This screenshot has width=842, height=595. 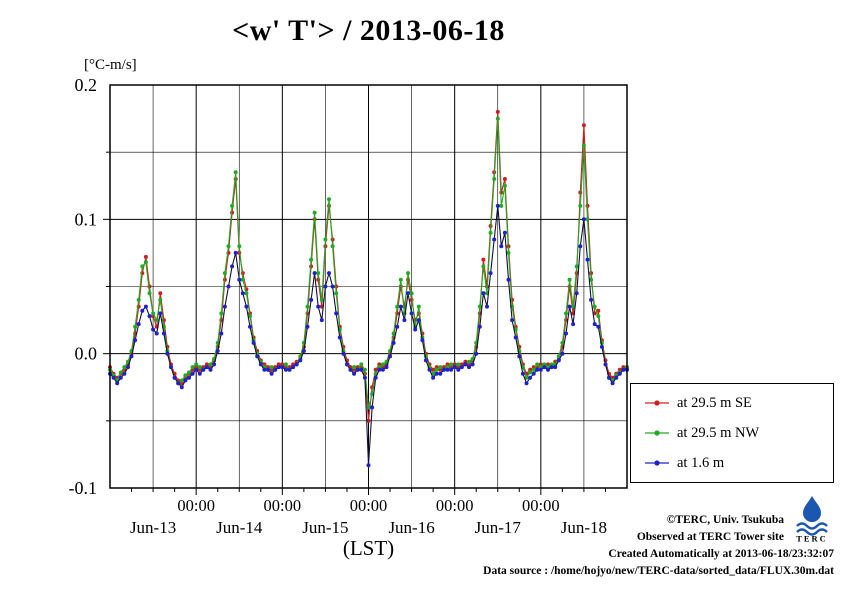 I want to click on legend-marker-29-5m-se-icon, so click(x=657, y=403).